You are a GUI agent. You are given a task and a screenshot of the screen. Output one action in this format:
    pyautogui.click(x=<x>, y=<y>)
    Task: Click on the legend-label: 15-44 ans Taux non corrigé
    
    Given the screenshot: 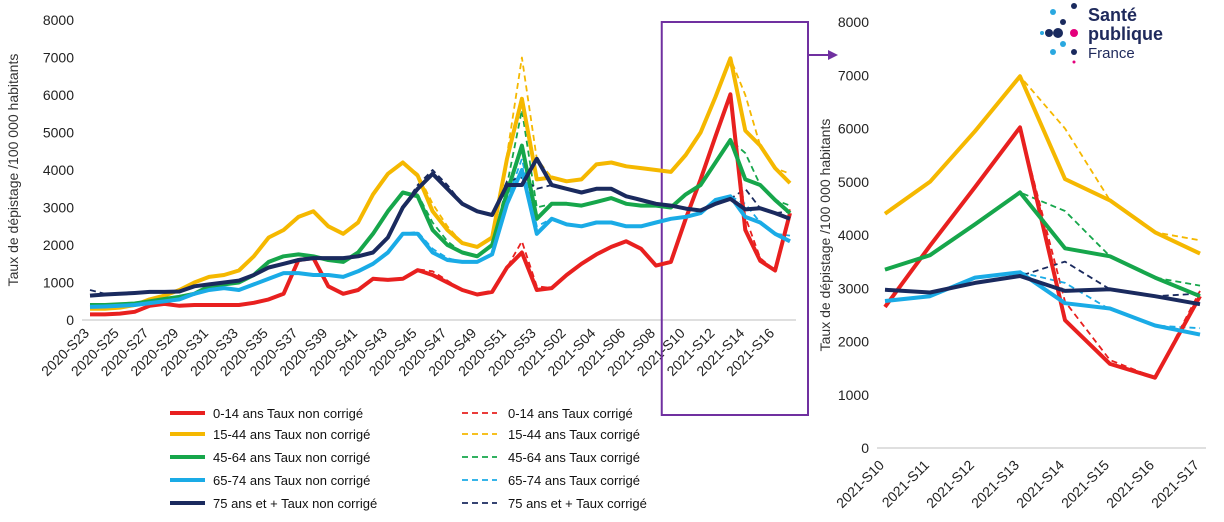 What is the action you would take?
    pyautogui.click(x=291, y=434)
    